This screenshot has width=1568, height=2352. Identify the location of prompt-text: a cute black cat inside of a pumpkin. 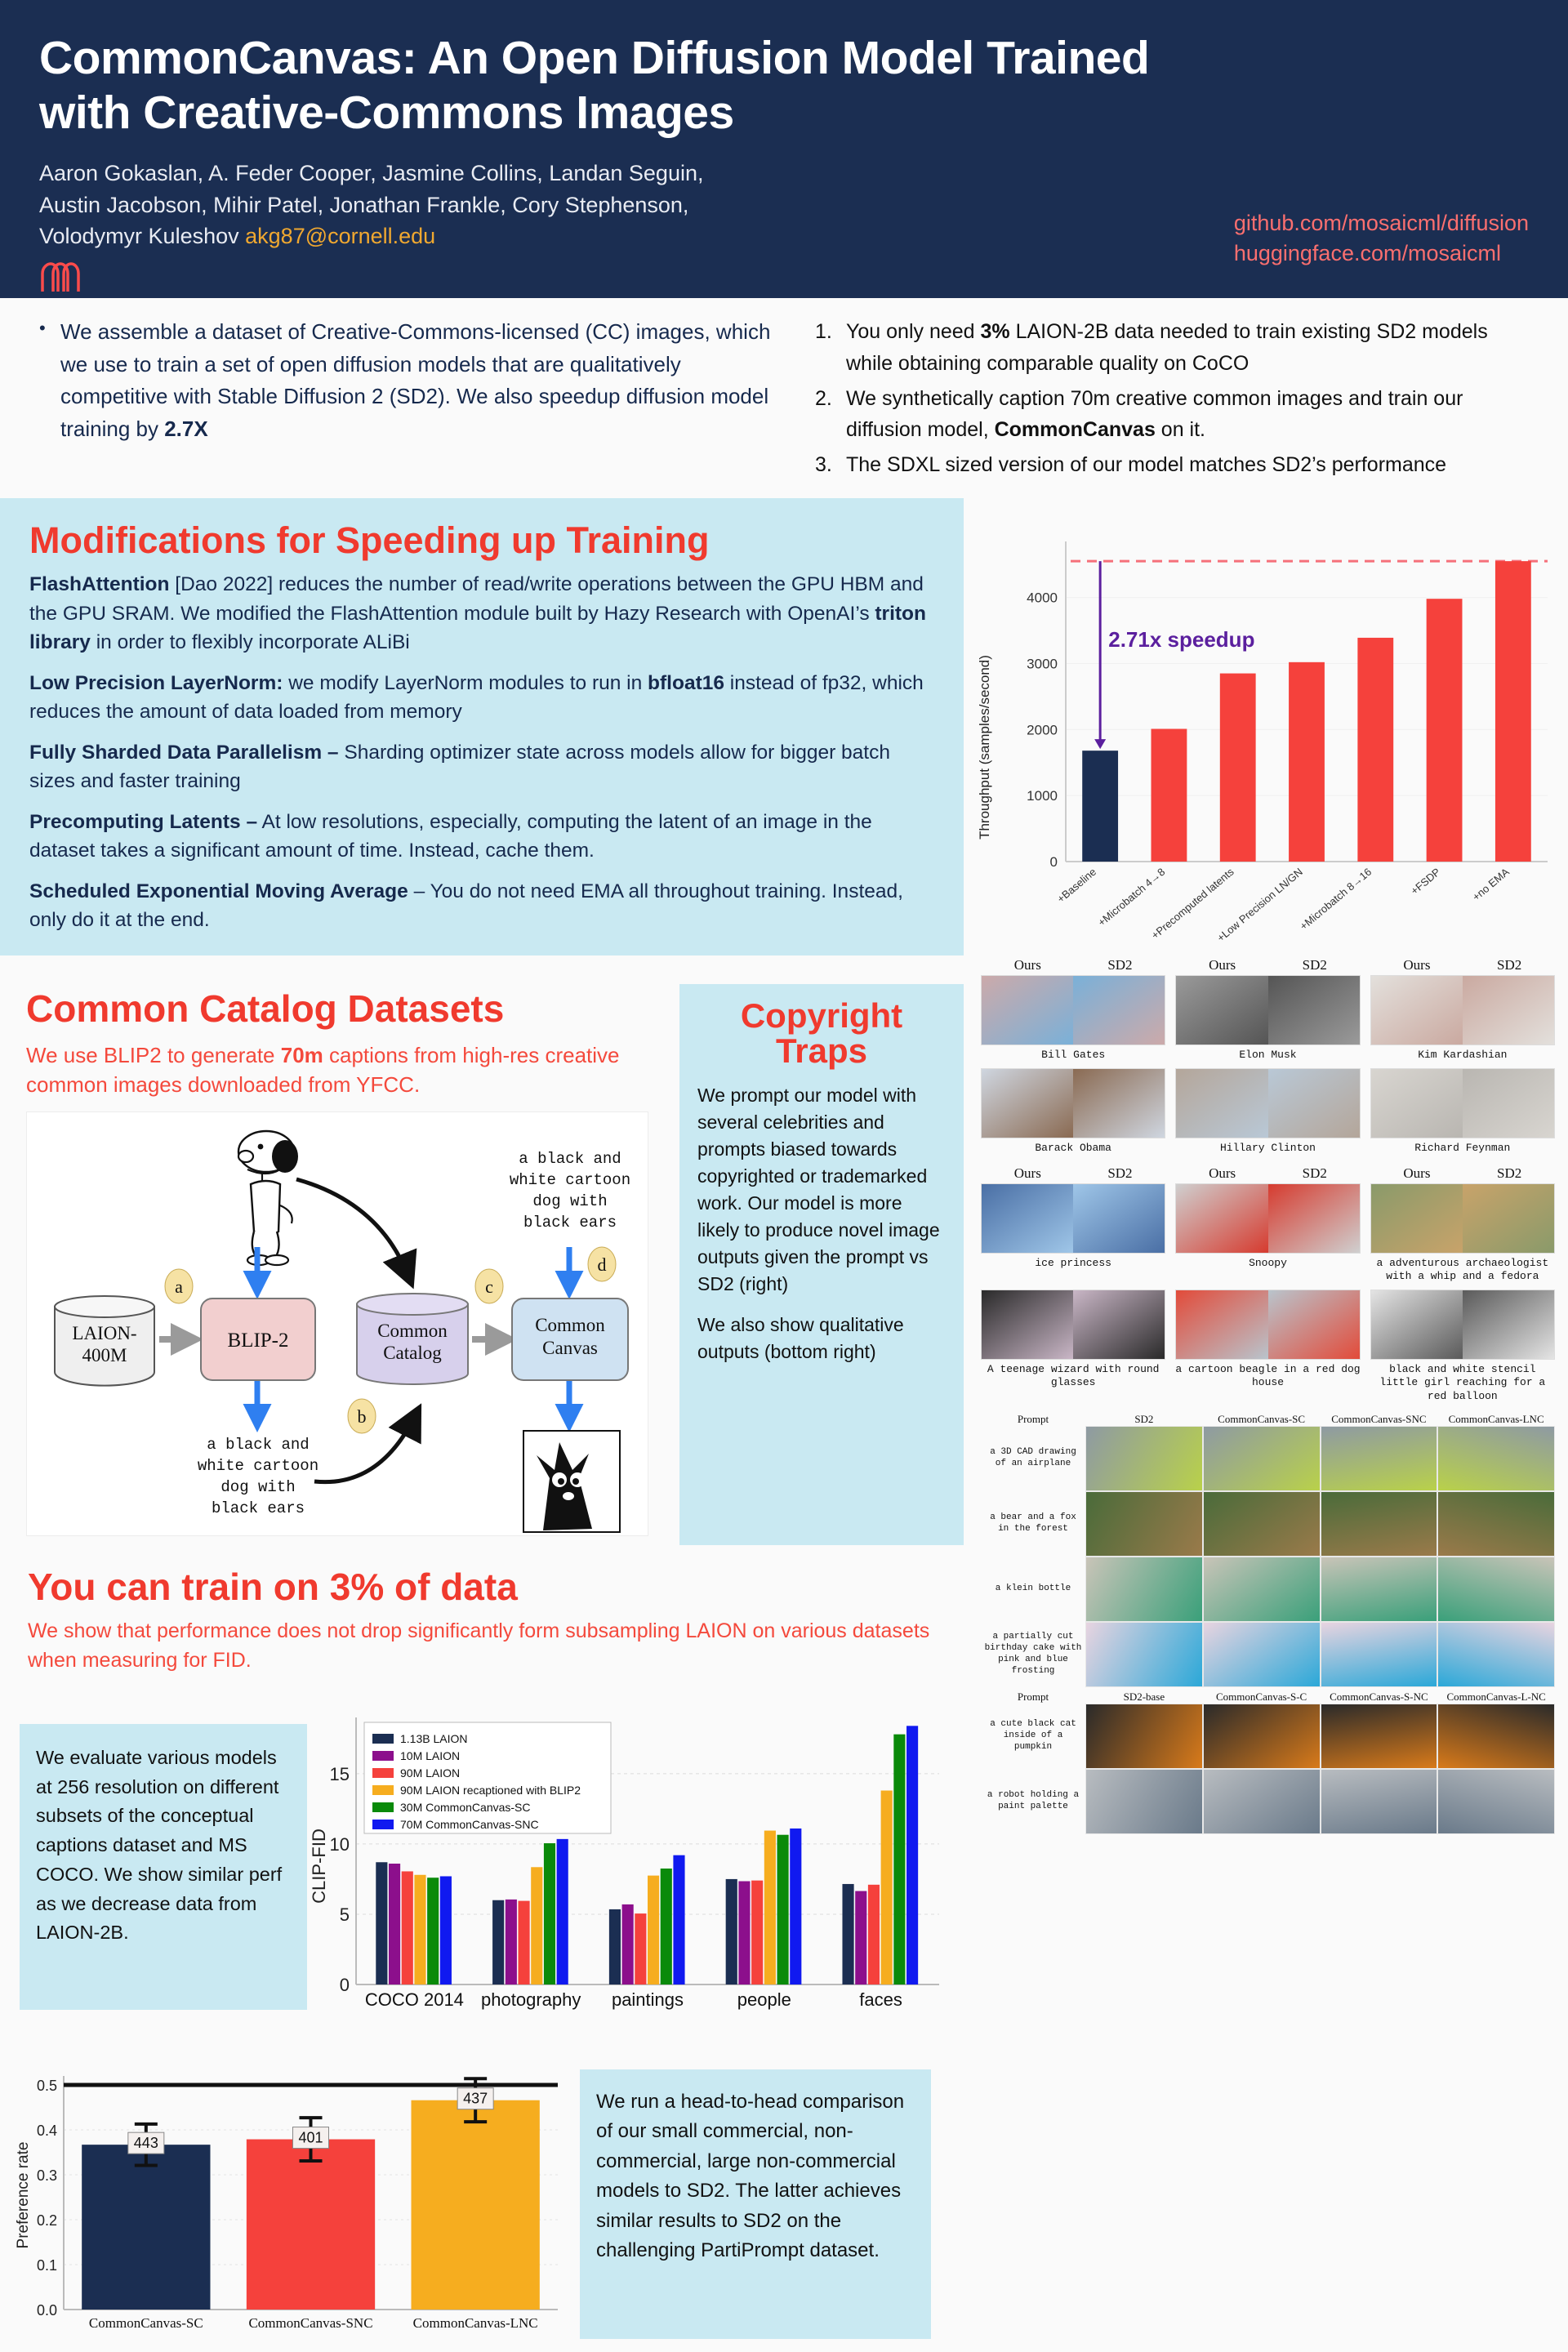
(1033, 1736).